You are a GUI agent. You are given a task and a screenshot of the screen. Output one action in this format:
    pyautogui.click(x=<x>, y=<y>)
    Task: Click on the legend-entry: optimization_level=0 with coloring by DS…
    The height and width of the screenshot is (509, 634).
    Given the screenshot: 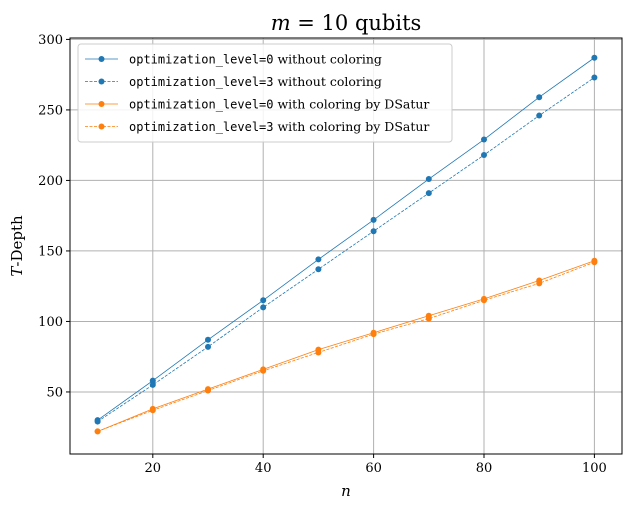 What is the action you would take?
    pyautogui.click(x=257, y=104)
    